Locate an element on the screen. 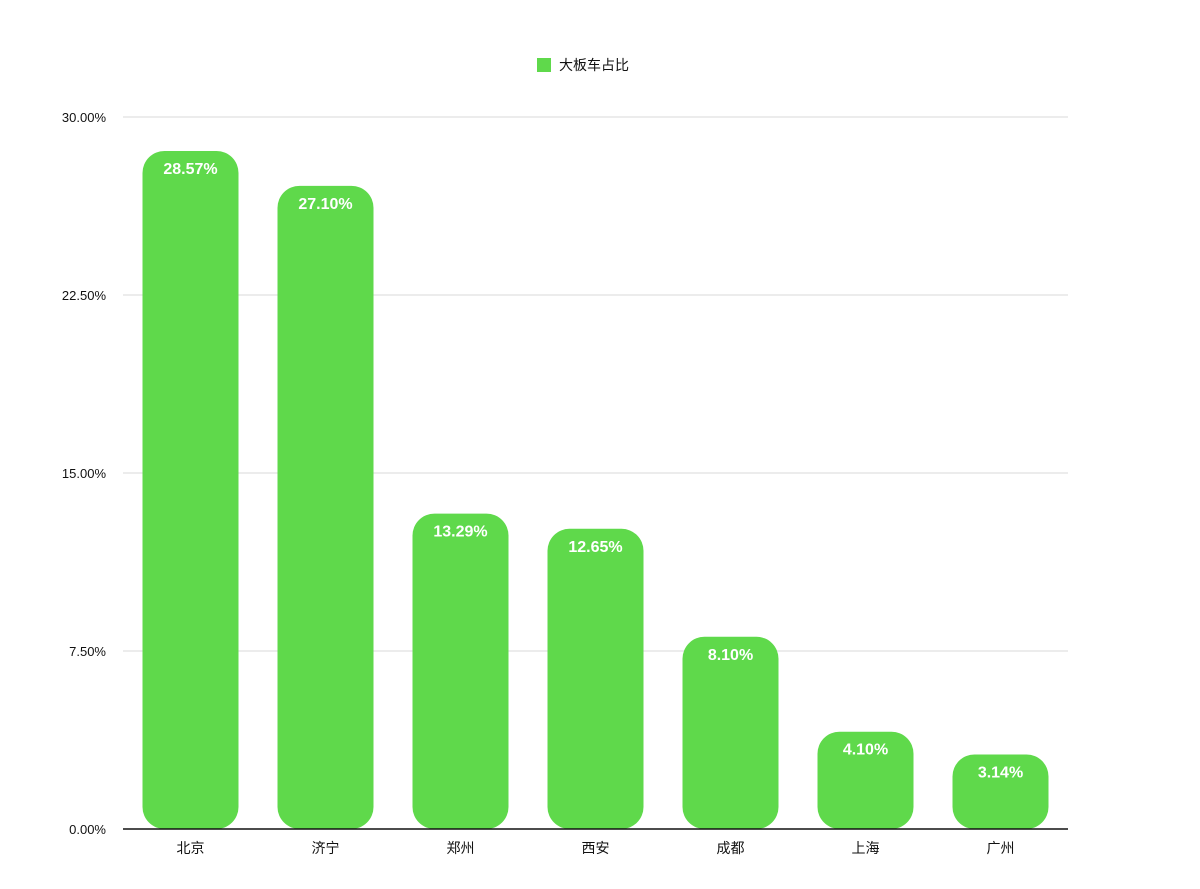 This screenshot has height=889, width=1200. legend: 大板车占比 is located at coordinates (583, 65).